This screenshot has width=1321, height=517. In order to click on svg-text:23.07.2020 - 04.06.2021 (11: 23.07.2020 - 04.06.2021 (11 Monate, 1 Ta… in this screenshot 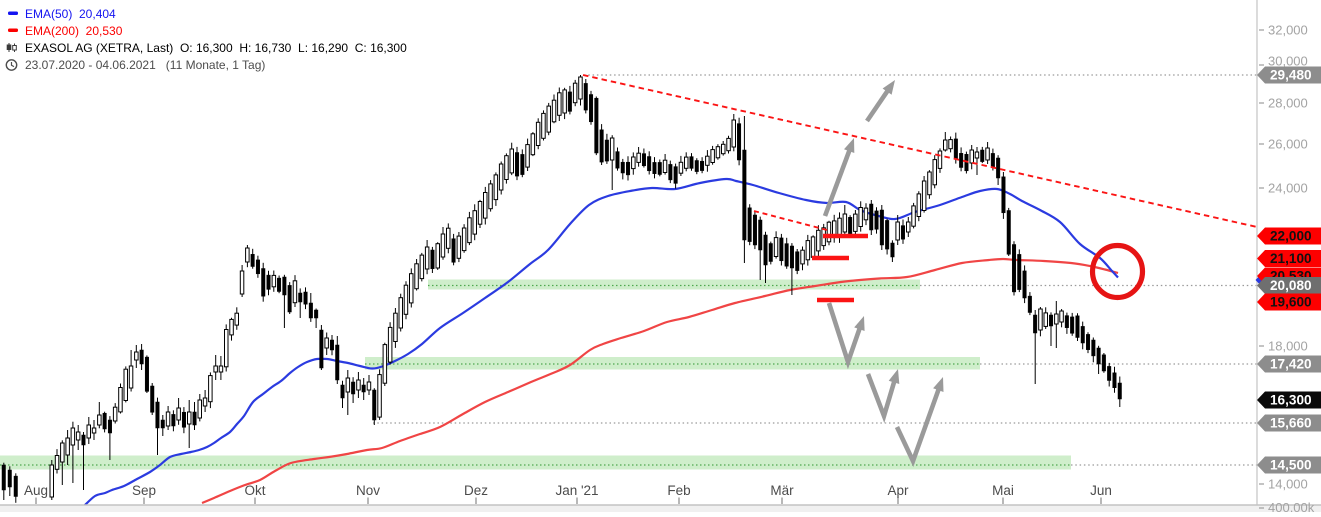, I will do `click(145, 65)`.